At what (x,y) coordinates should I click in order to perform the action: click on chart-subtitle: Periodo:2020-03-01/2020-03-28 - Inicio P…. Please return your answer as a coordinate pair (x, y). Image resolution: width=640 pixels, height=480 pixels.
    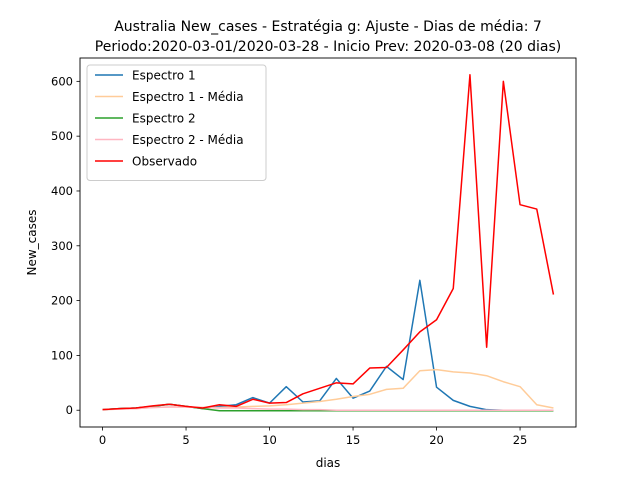
    Looking at the image, I should click on (328, 47).